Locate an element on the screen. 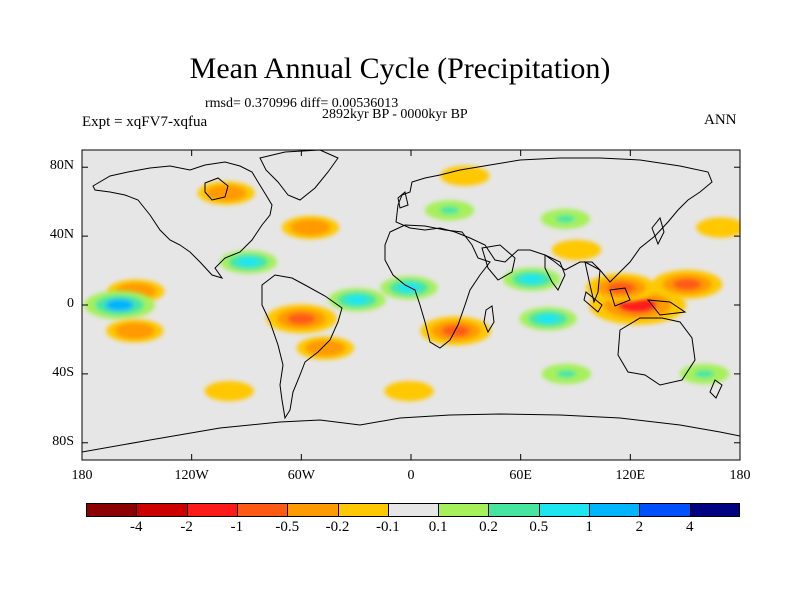  coast-hudson-bay is located at coordinates (216, 189).